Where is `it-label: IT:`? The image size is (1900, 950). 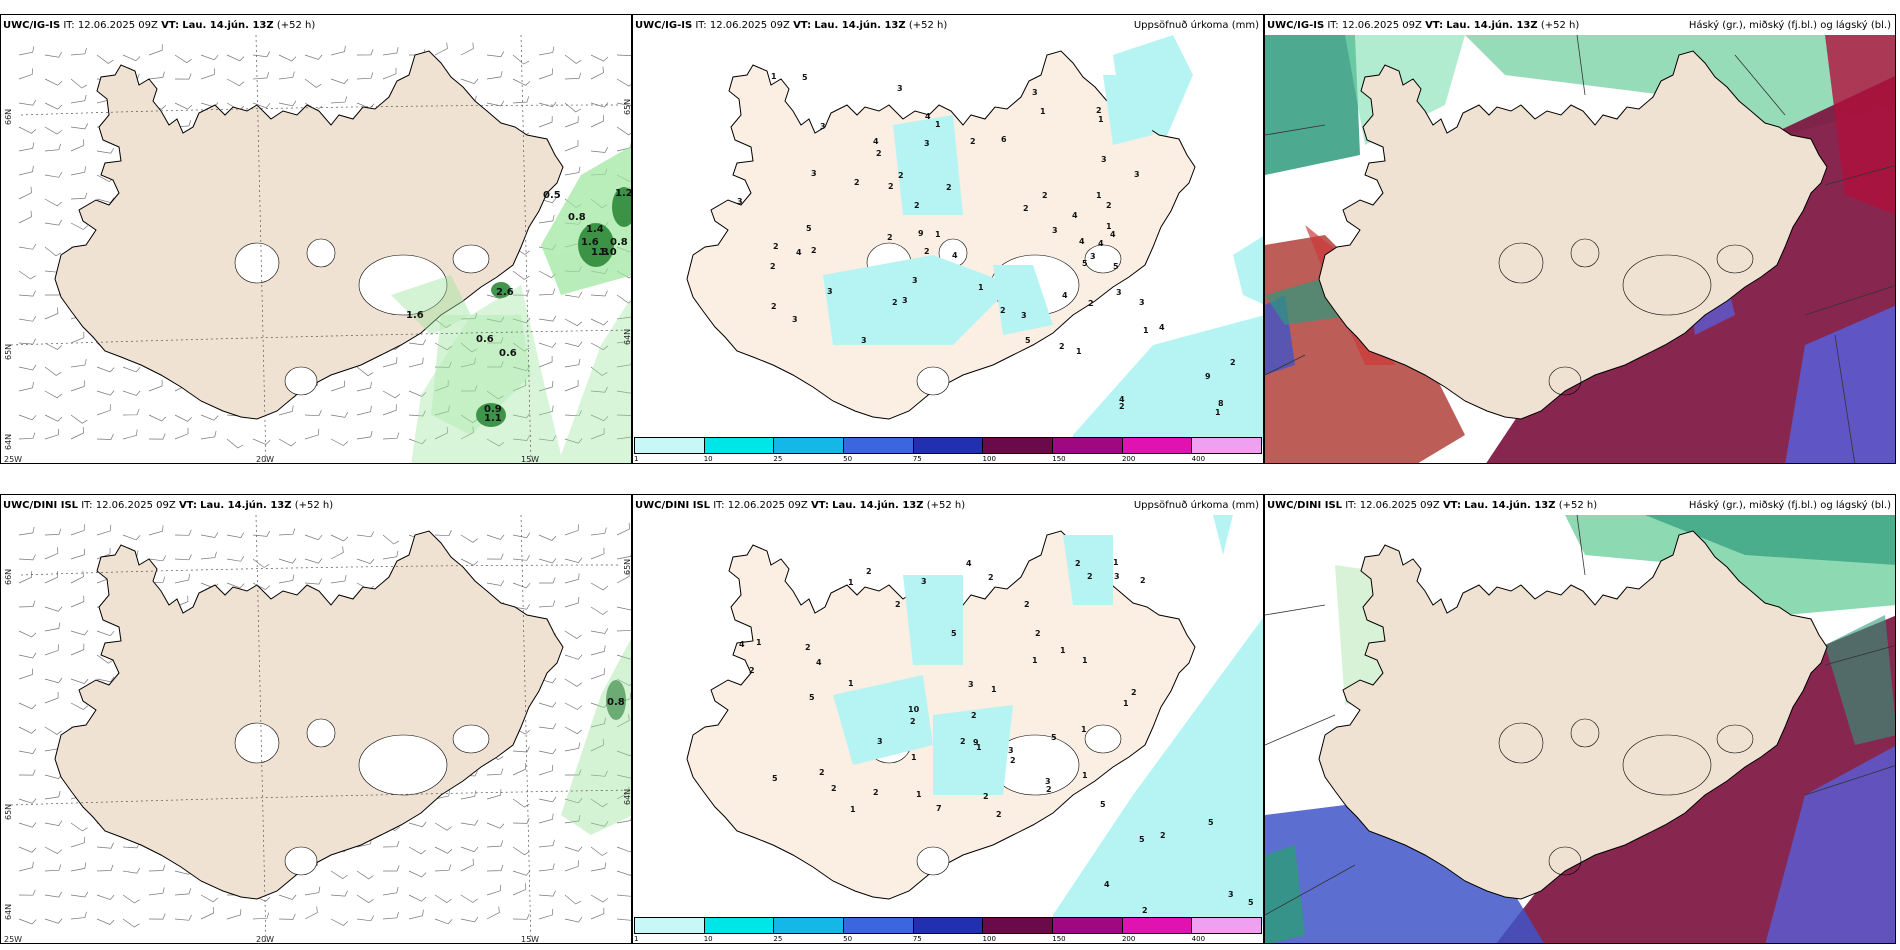
it-label: IT: is located at coordinates (1351, 505).